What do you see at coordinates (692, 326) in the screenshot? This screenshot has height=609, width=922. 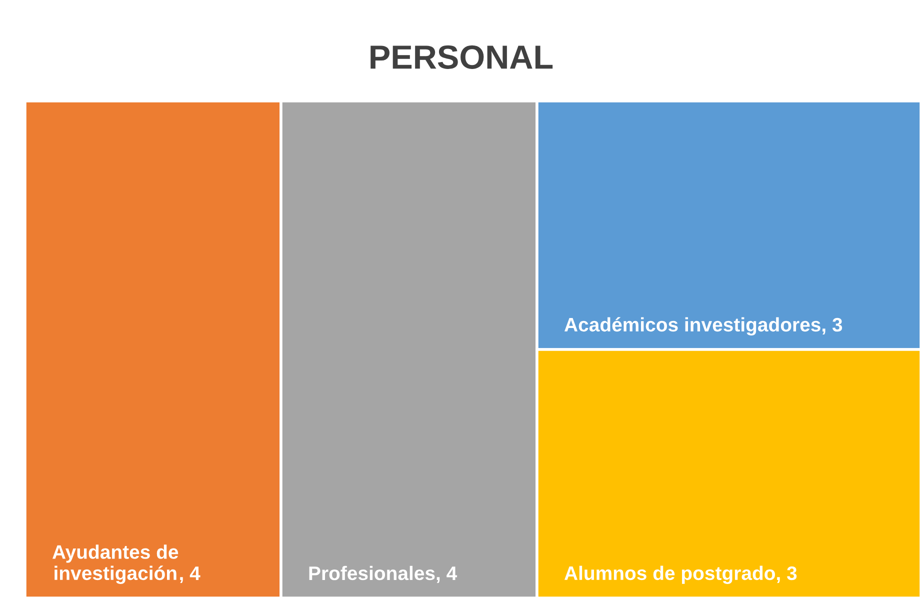 I see `category-label: Académicos investigadores` at bounding box center [692, 326].